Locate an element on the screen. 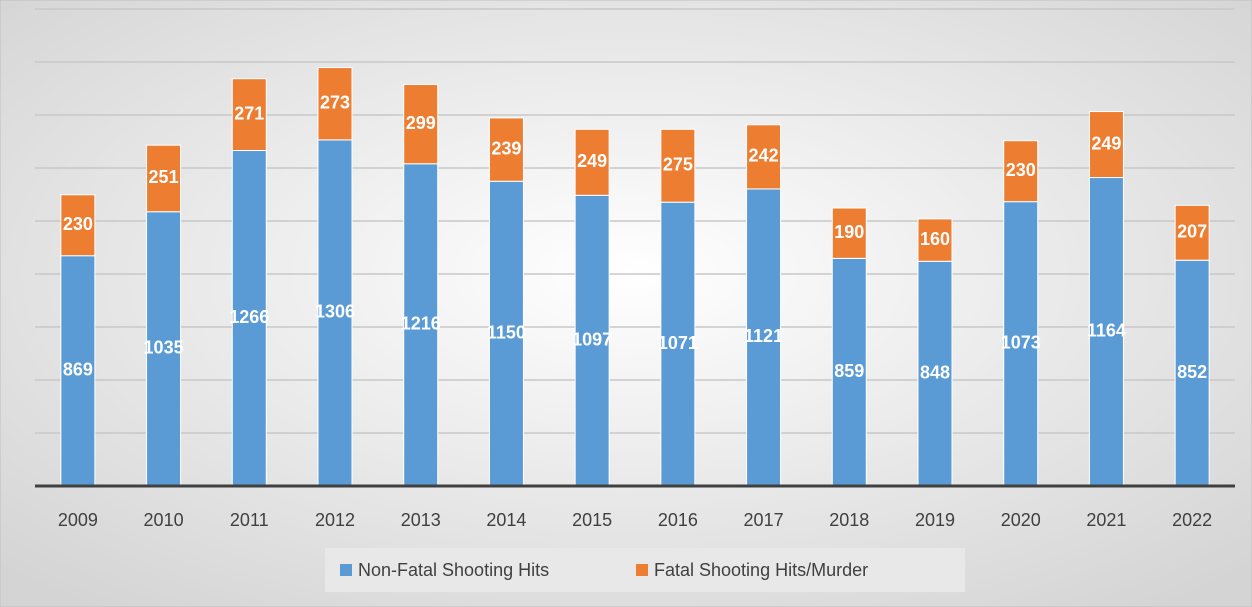 The height and width of the screenshot is (607, 1252). data-label: 1306 is located at coordinates (335, 312).